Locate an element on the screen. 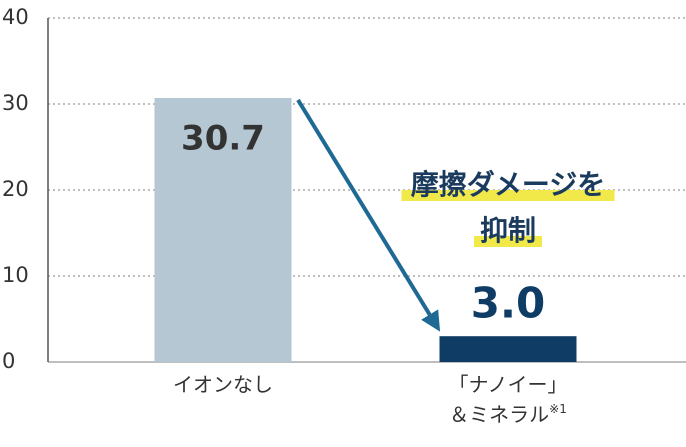  y-tick-label: 20 is located at coordinates (15, 189).